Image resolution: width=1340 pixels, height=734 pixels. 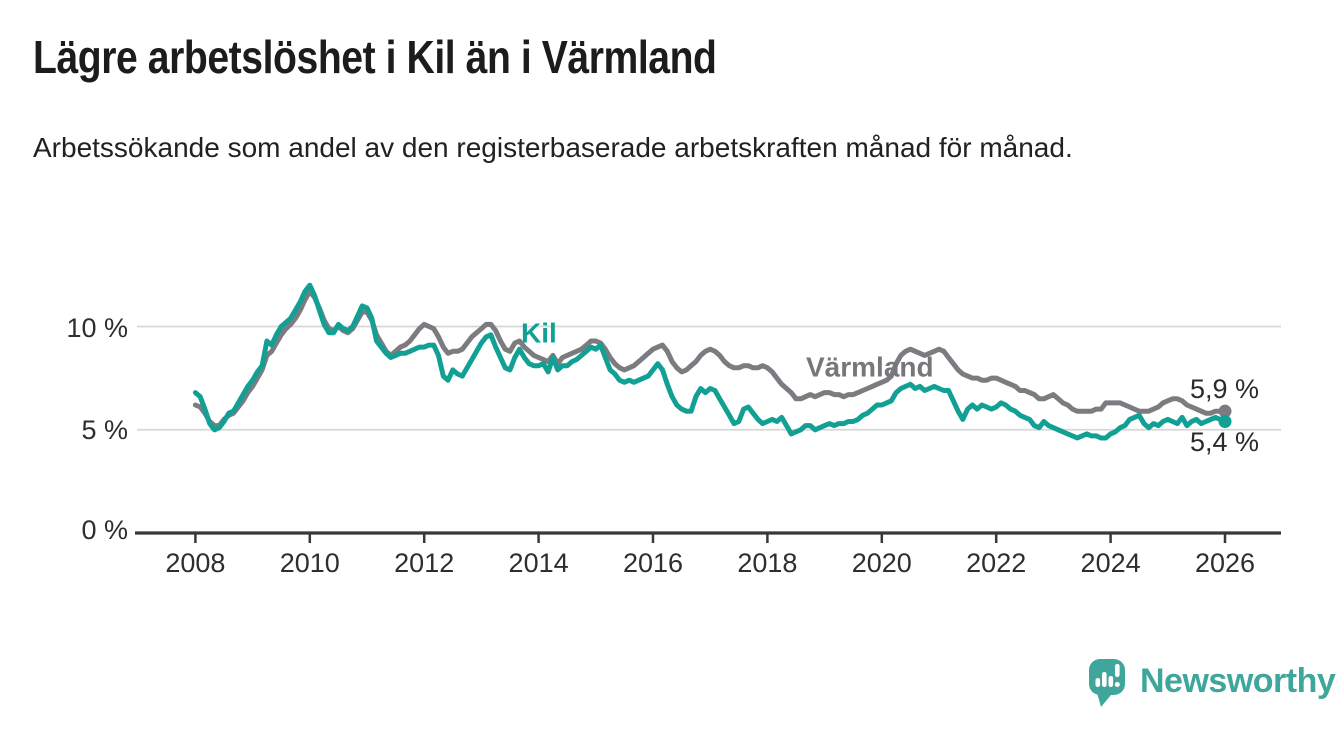 I want to click on series-line-varmland, so click(x=710, y=358).